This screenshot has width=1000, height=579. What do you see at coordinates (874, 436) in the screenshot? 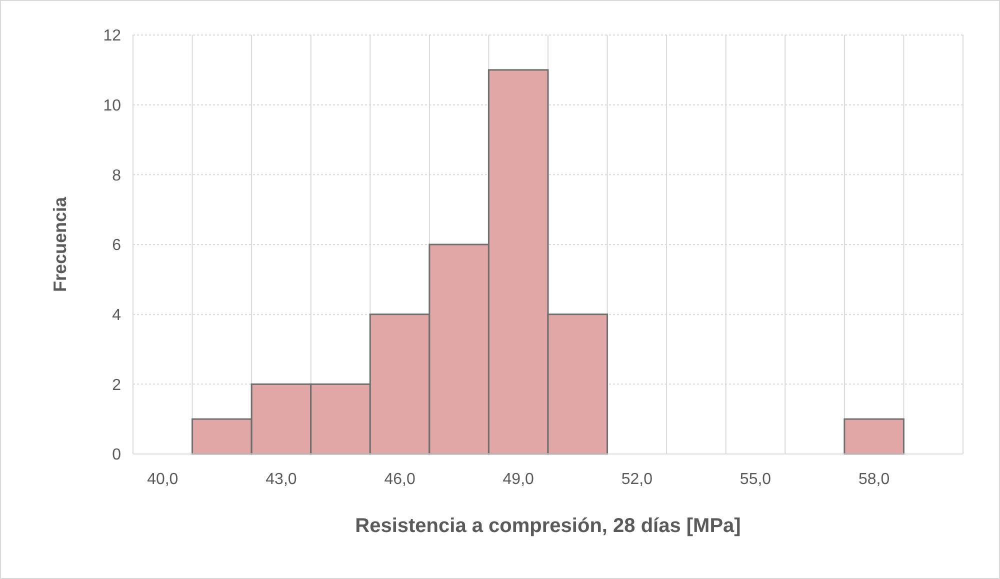
I see `bar` at bounding box center [874, 436].